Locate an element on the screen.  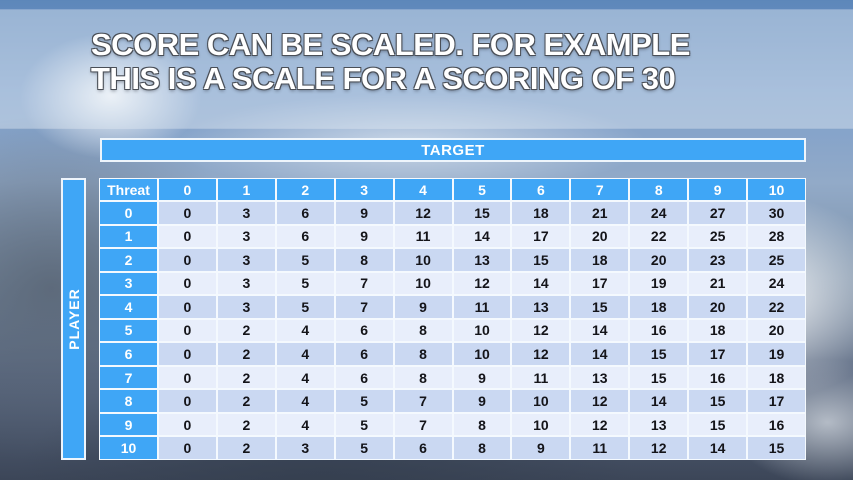
target-axis-header: TARGET is located at coordinates (453, 150).